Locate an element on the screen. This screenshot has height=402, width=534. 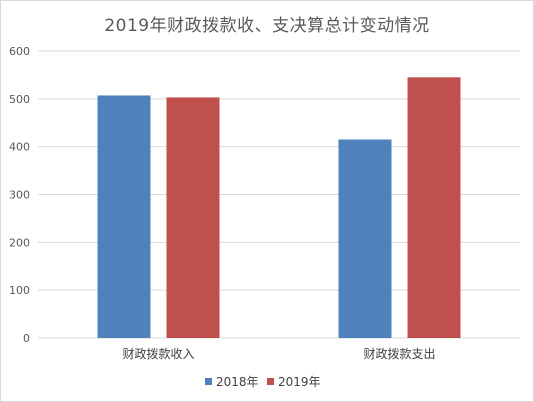
y-tick-label: 400 is located at coordinates (19, 147).